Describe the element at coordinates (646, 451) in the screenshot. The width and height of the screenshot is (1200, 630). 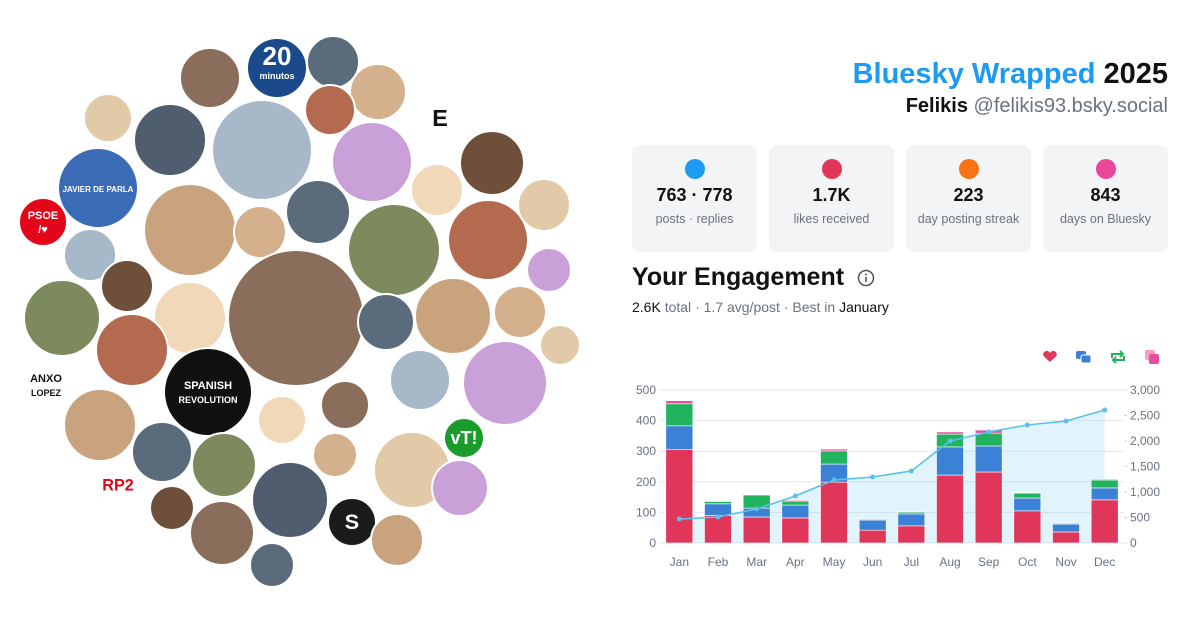
I see `y-tick-label: 300` at that location.